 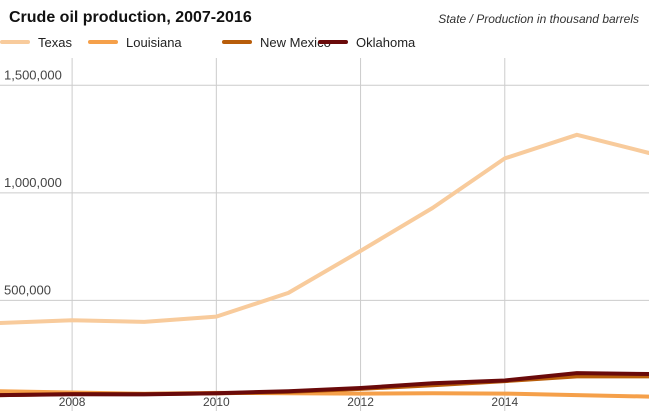 I want to click on legend-item-oklahoma: Oklahoma, so click(x=366, y=42).